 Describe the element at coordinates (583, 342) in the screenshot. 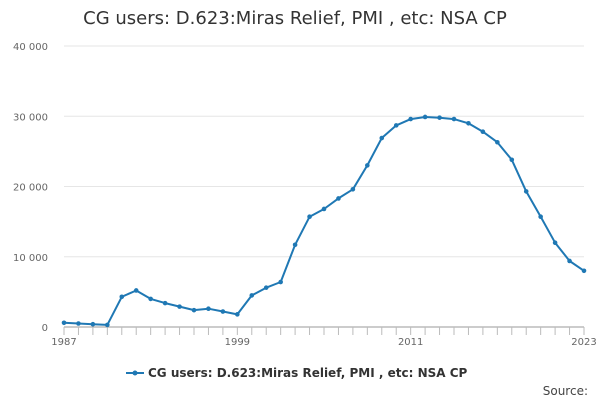

I see `x-tick-label: 2023` at that location.